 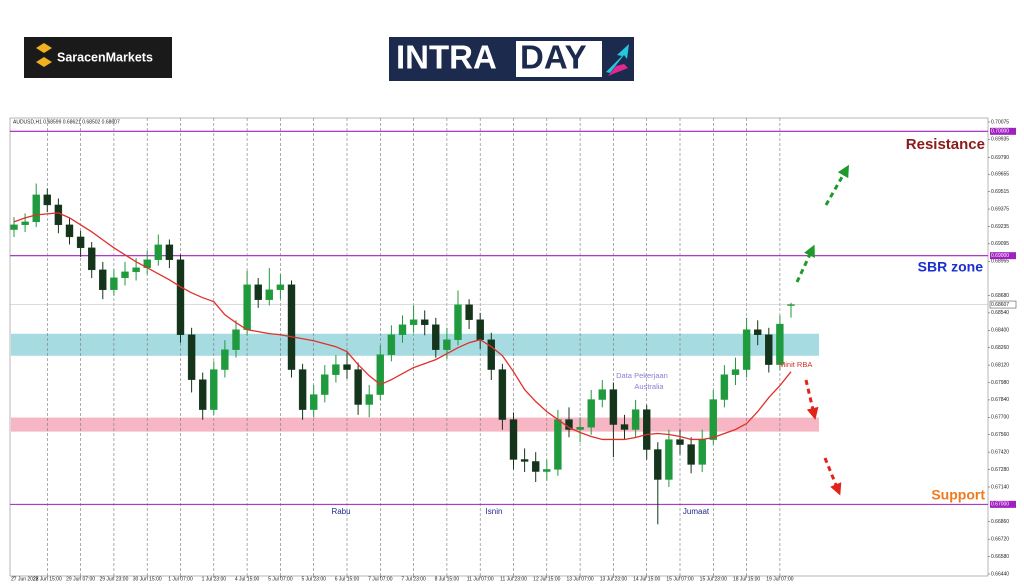 What do you see at coordinates (1000, 365) in the screenshot?
I see `y-tick-label: 0.68120` at bounding box center [1000, 365].